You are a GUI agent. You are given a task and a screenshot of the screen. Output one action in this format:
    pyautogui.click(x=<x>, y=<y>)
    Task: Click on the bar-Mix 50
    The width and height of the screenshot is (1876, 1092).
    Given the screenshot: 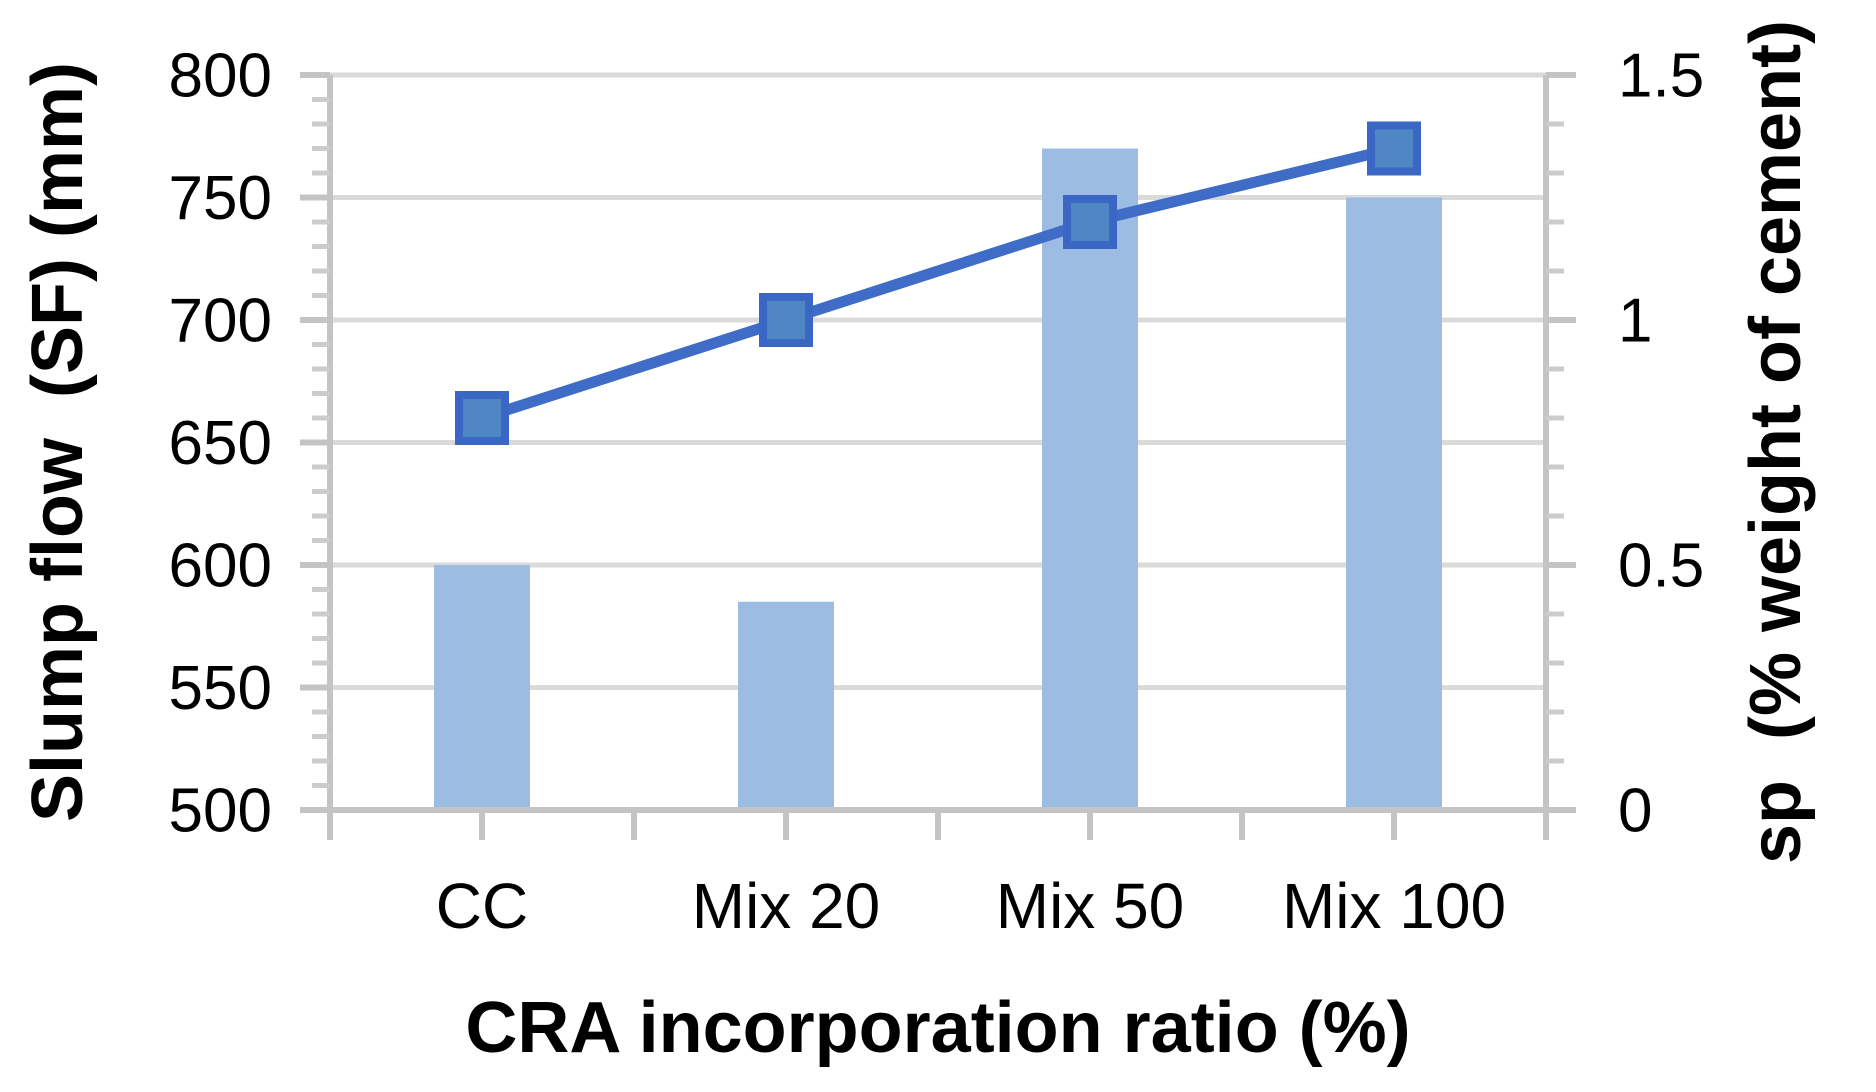 What is the action you would take?
    pyautogui.click(x=1090, y=479)
    